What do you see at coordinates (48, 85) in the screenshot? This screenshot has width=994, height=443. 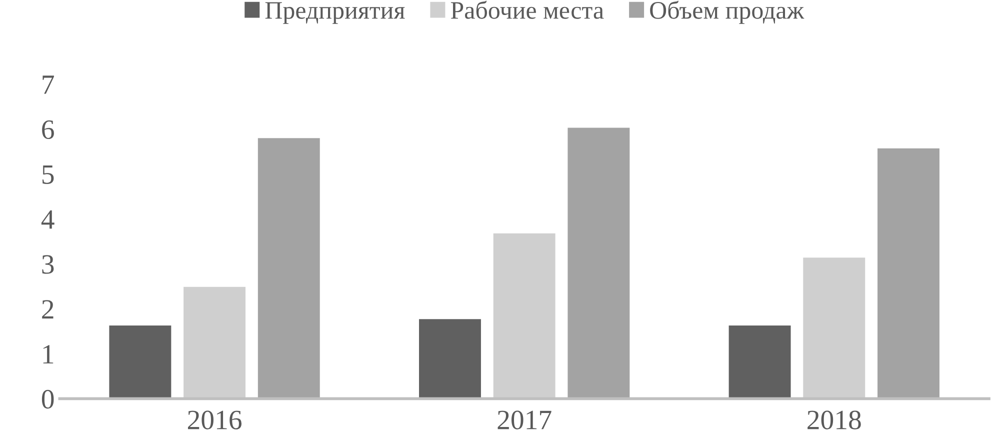 I see `y-tick-label: 7` at bounding box center [48, 85].